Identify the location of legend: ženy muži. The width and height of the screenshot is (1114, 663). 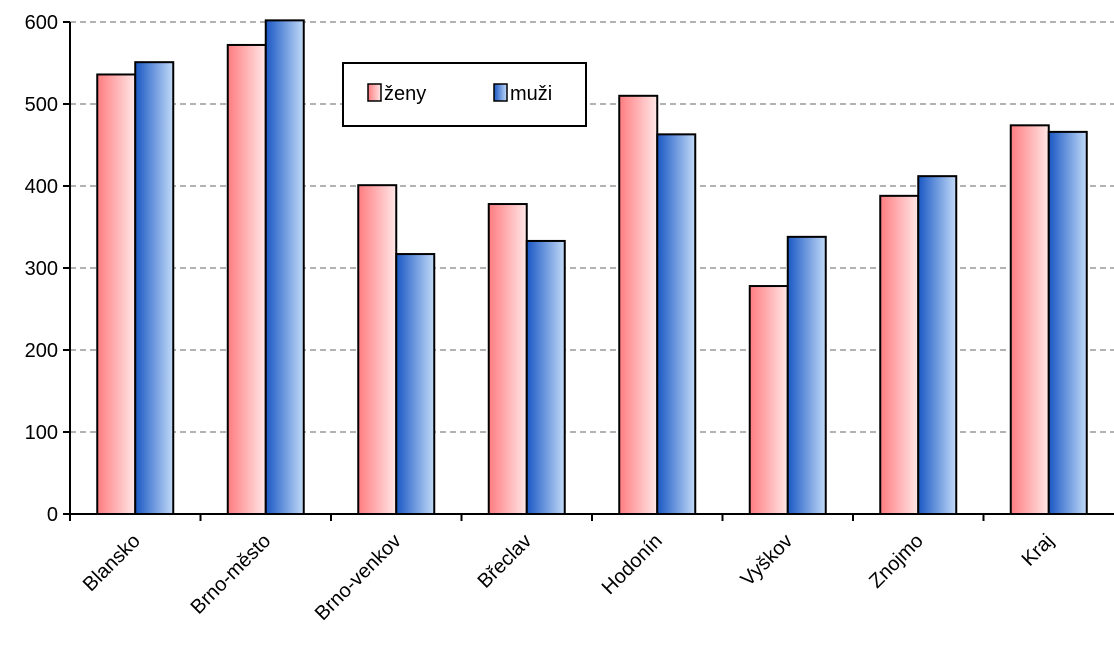
(464, 94).